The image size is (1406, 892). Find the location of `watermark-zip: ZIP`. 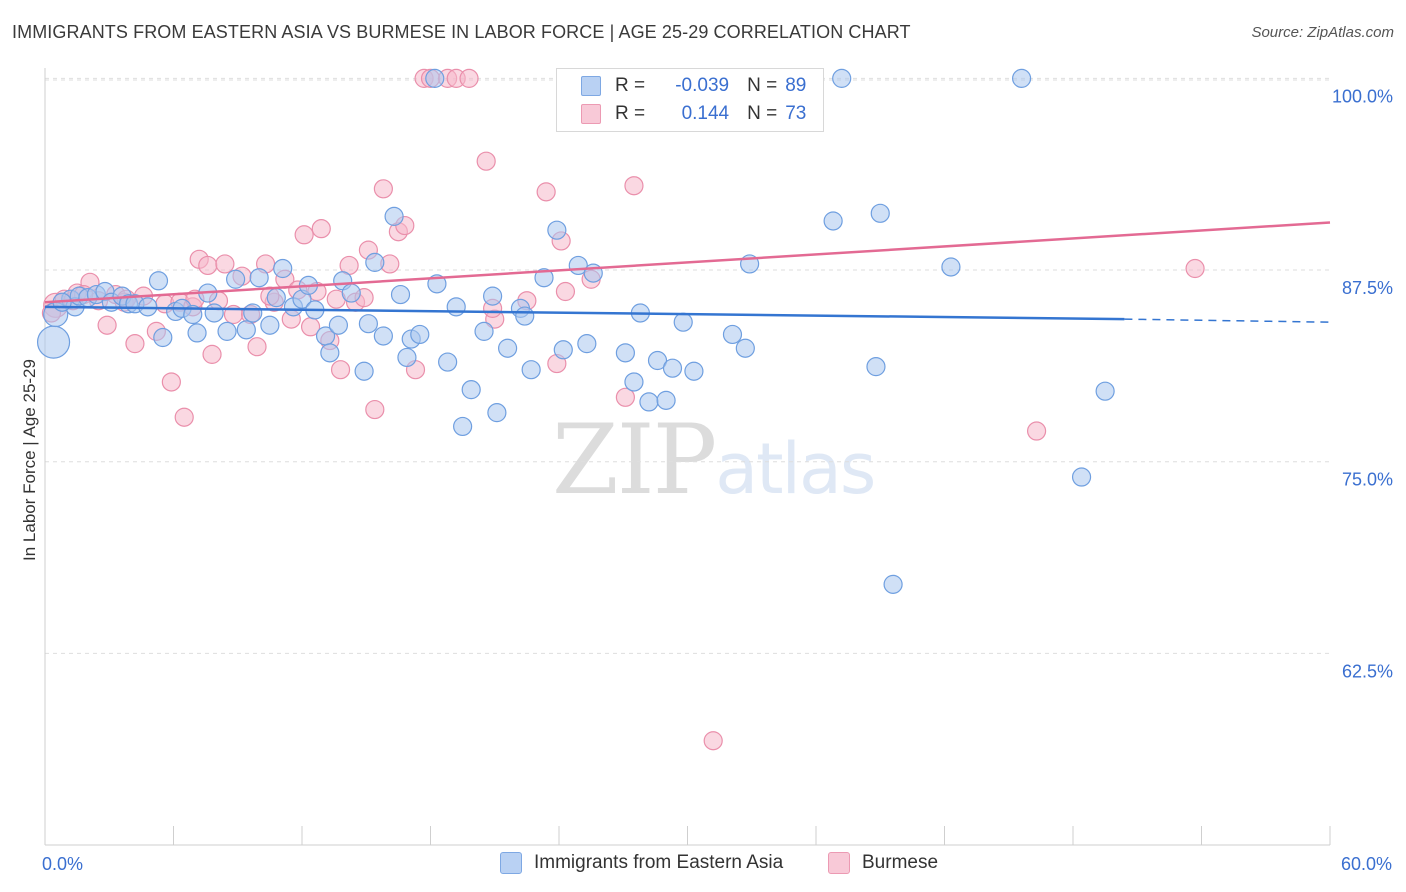

watermark-zip: ZIP is located at coordinates (634, 460).